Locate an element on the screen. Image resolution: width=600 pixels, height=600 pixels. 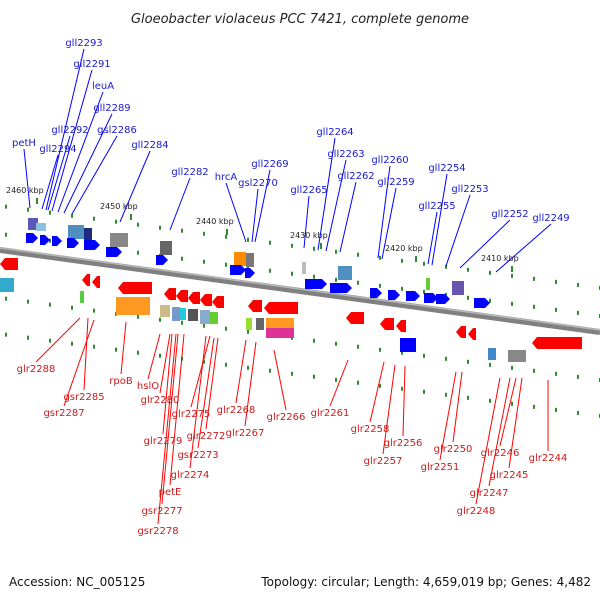
forward-gene-label: gll2291 is located at coordinates (91, 64).